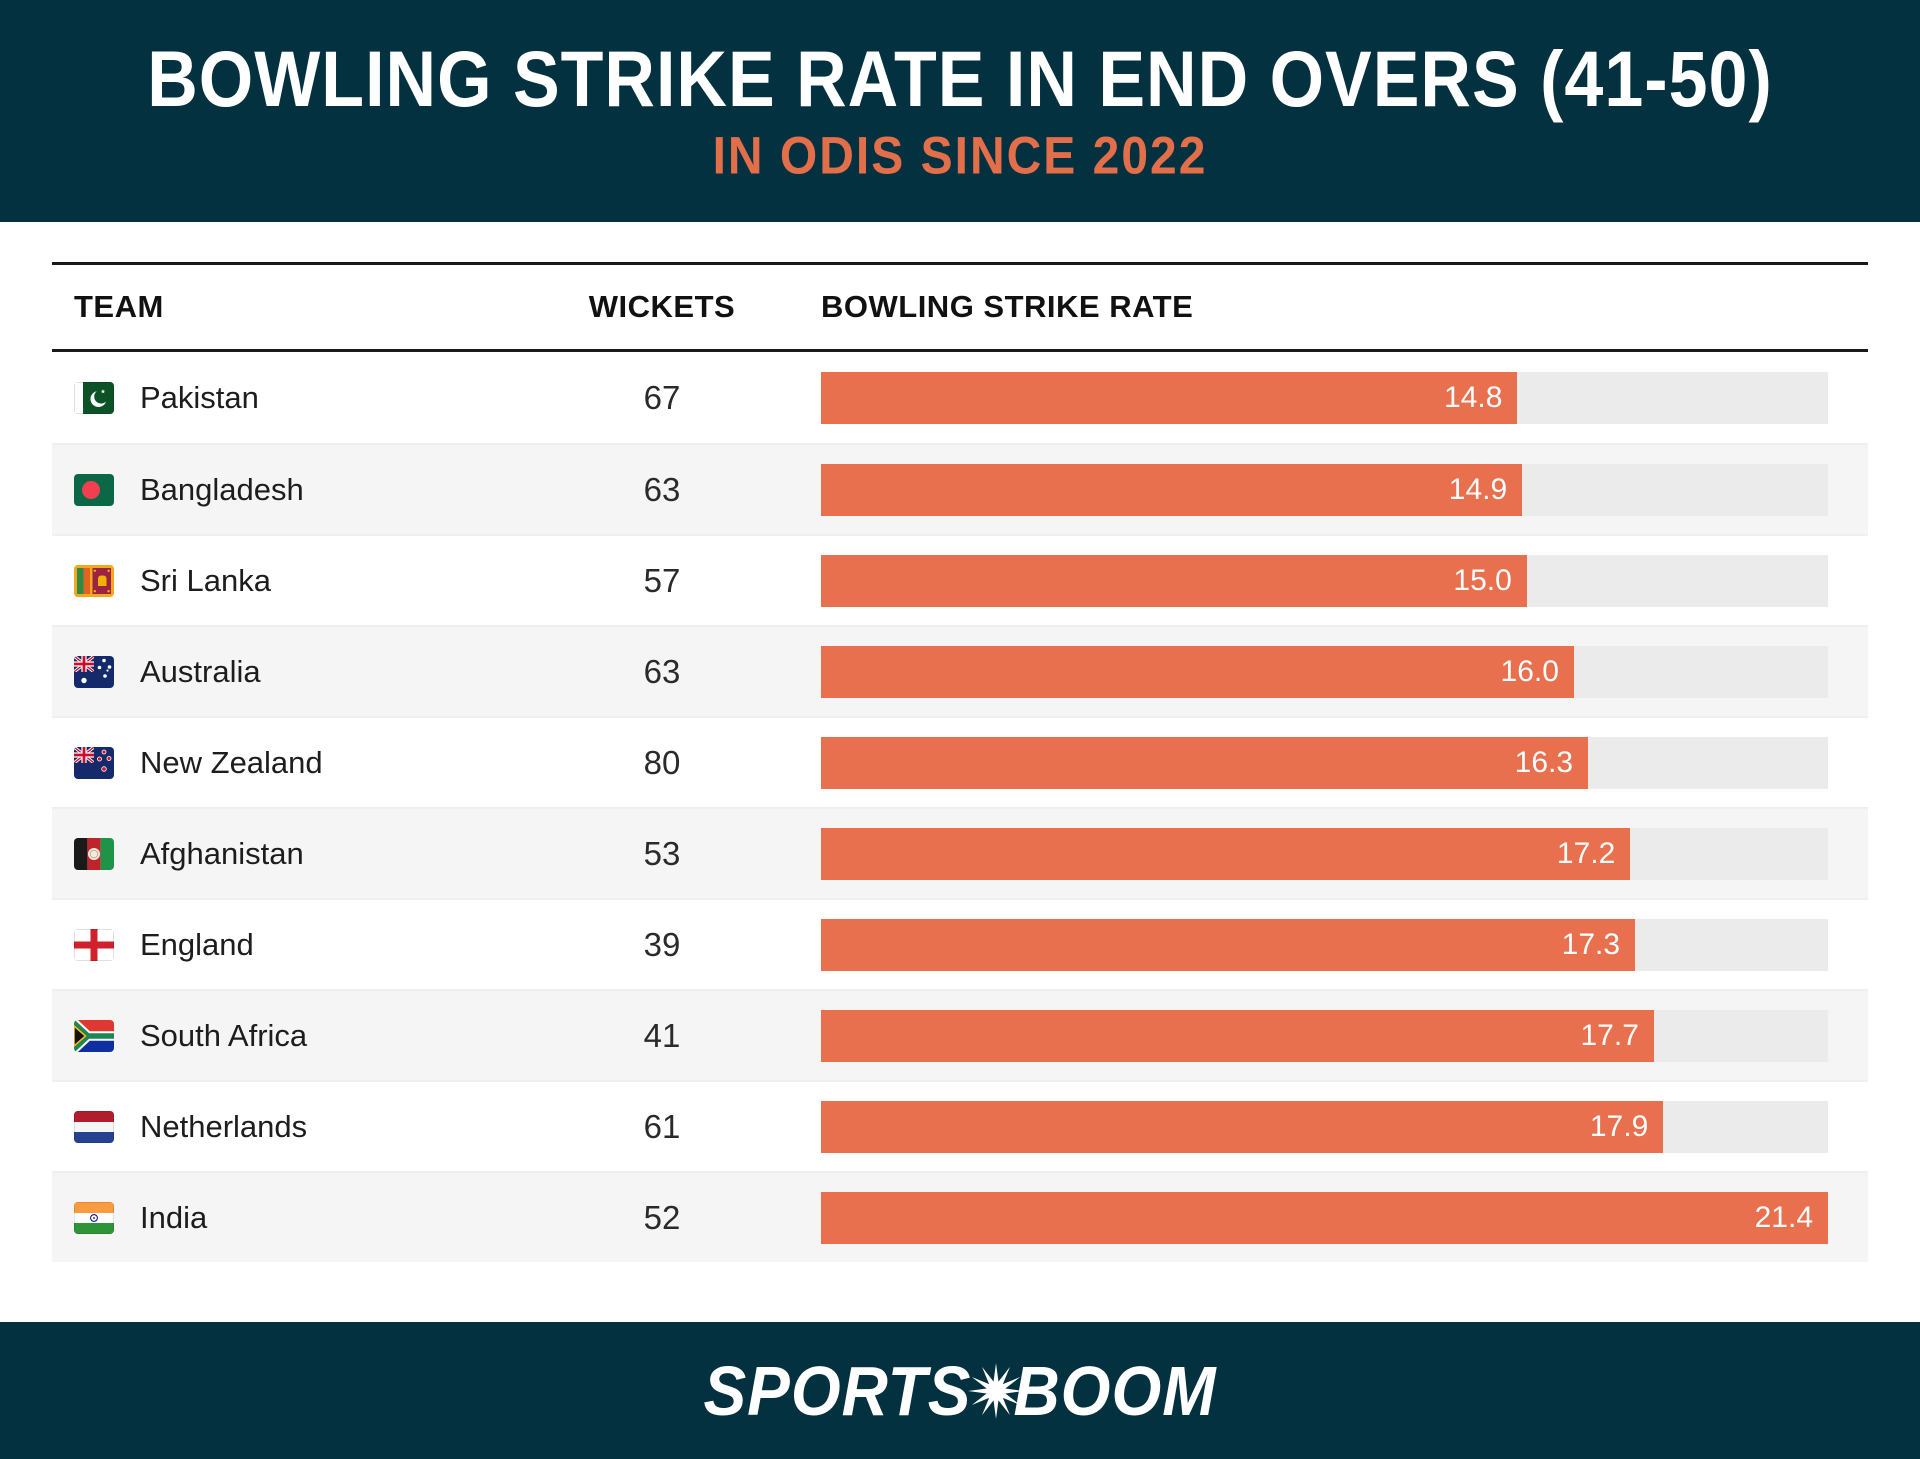 The height and width of the screenshot is (1459, 1920). I want to click on wickets-value: 39, so click(662, 944).